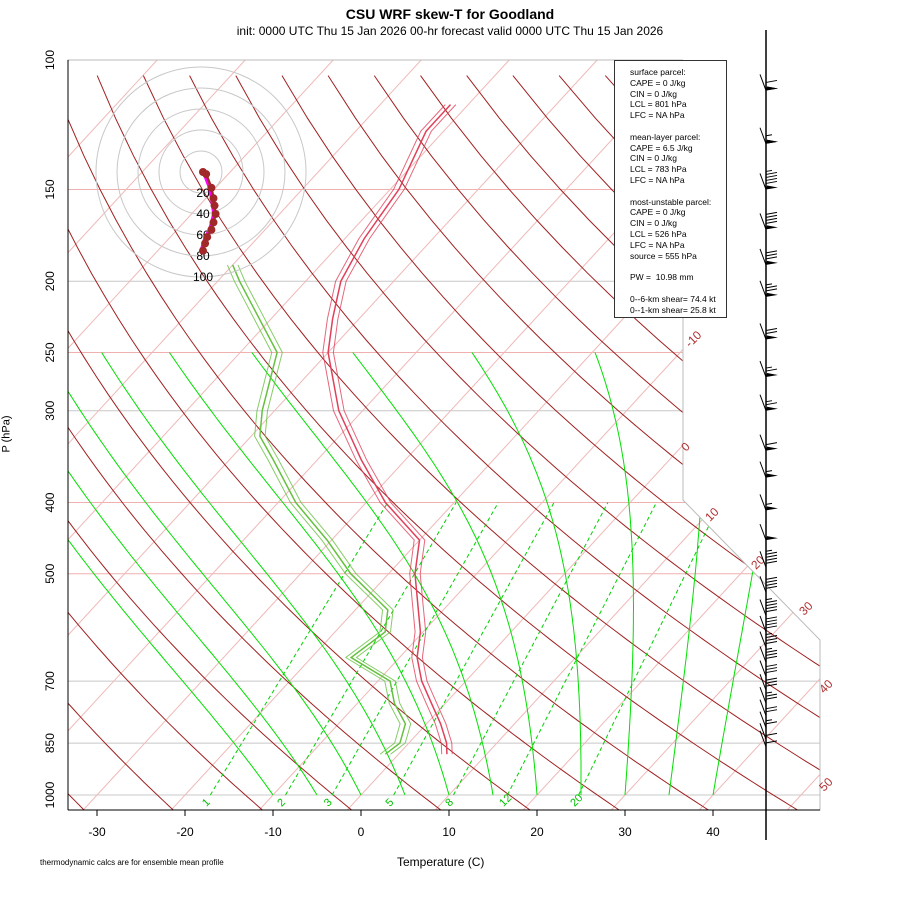  What do you see at coordinates (50, 573) in the screenshot?
I see `pressure-tick-label: 500` at bounding box center [50, 573].